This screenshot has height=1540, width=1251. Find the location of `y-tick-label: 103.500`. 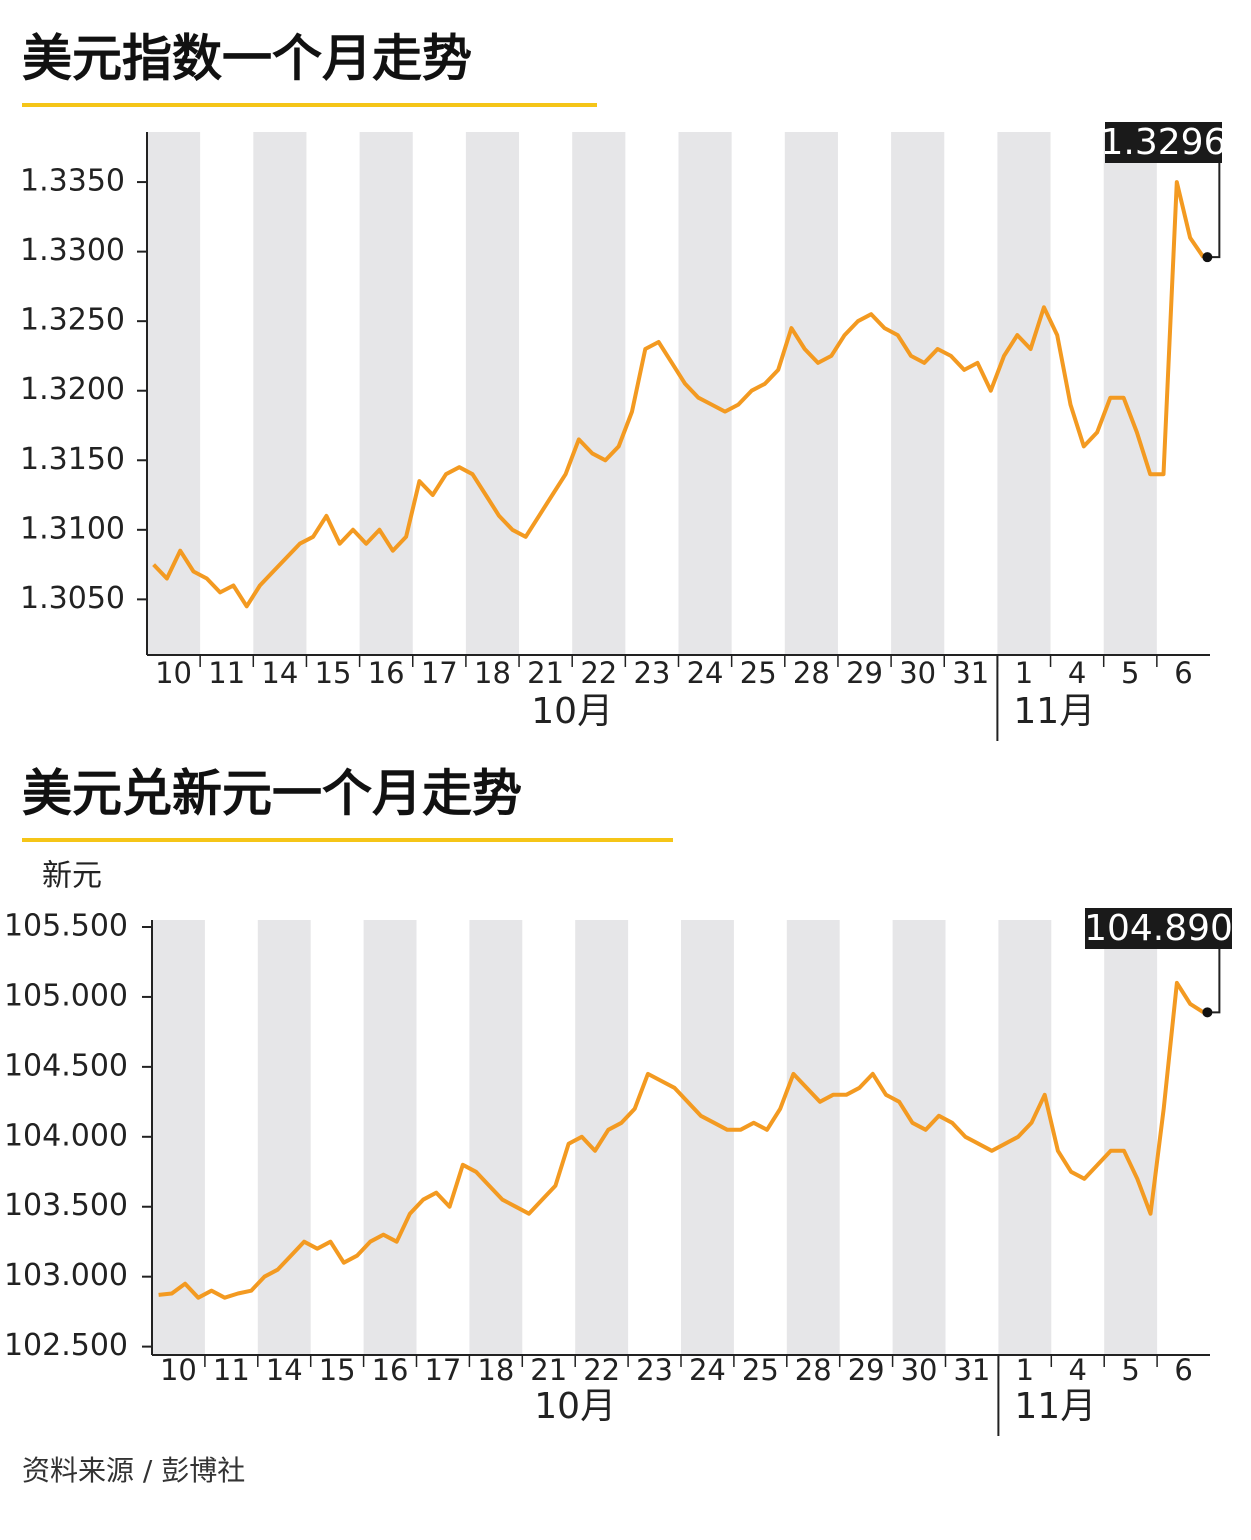

y-tick-label: 103.500 is located at coordinates (66, 1205).